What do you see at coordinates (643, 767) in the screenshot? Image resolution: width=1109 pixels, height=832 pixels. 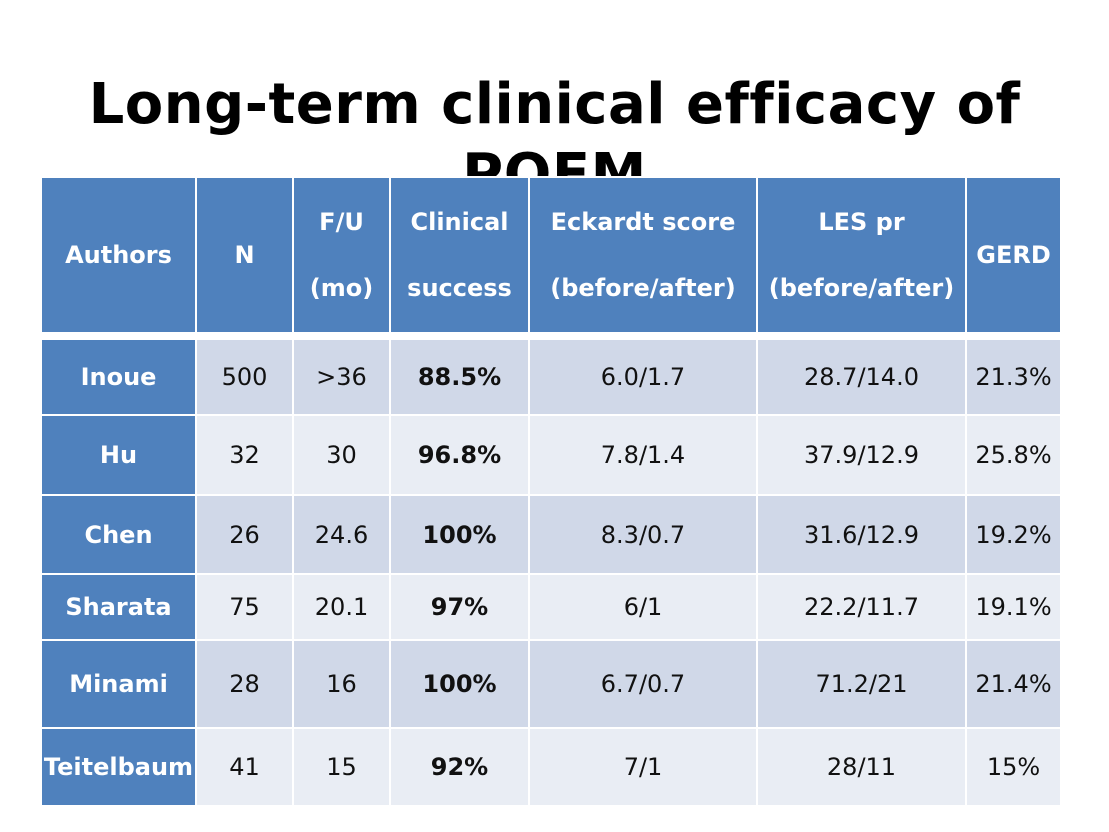 I see `row-eckardt: 7/1` at bounding box center [643, 767].